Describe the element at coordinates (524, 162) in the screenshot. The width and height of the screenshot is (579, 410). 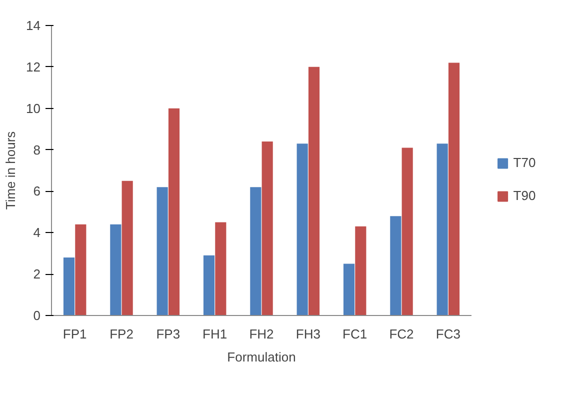
I see `legend-label: T70` at that location.